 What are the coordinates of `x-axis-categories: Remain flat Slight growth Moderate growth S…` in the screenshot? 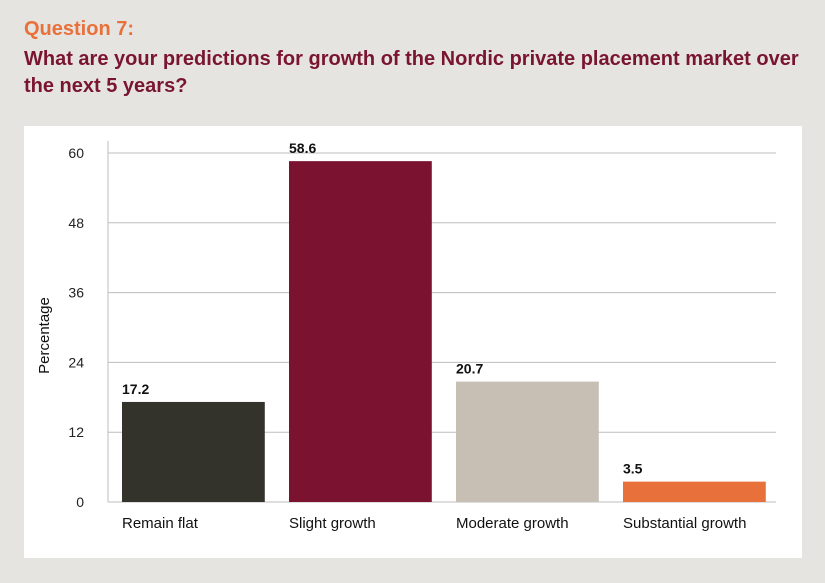 It's located at (434, 523).